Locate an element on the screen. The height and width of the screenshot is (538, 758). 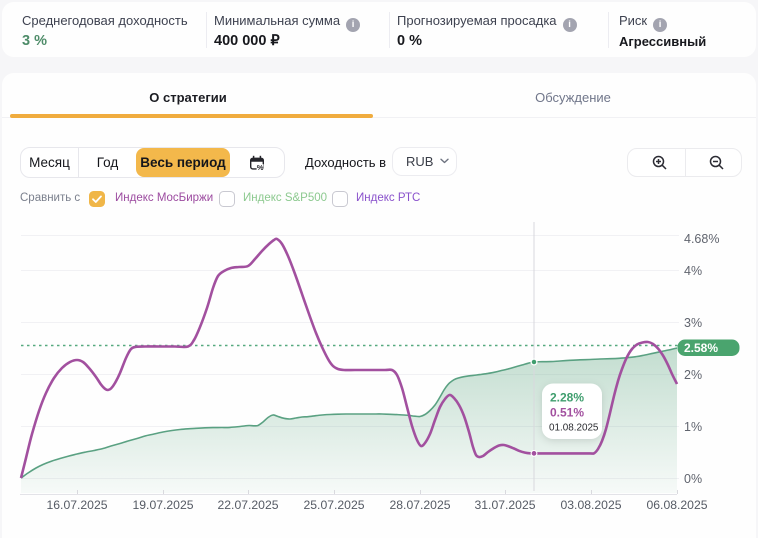
svg-text: 03.08.2025 is located at coordinates (591, 505).